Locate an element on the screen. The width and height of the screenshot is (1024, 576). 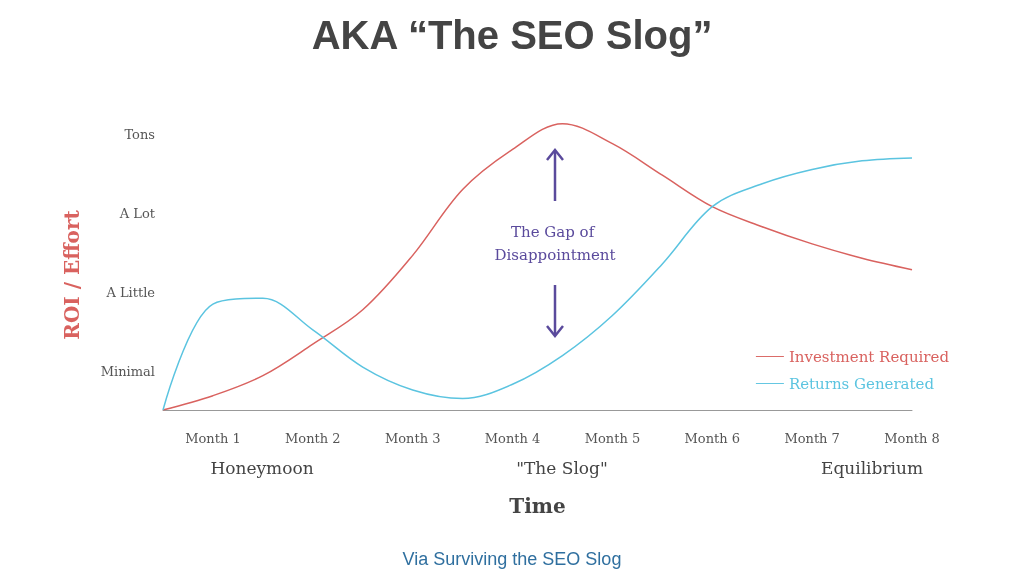
legend-label: Returns Generated is located at coordinates (861, 383).